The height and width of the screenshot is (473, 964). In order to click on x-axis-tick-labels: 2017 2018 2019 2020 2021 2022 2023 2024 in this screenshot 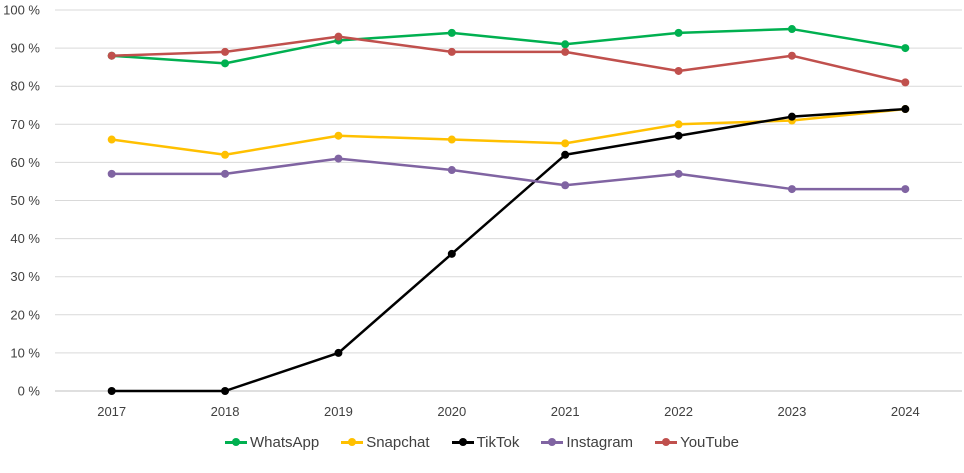, I will do `click(508, 411)`.